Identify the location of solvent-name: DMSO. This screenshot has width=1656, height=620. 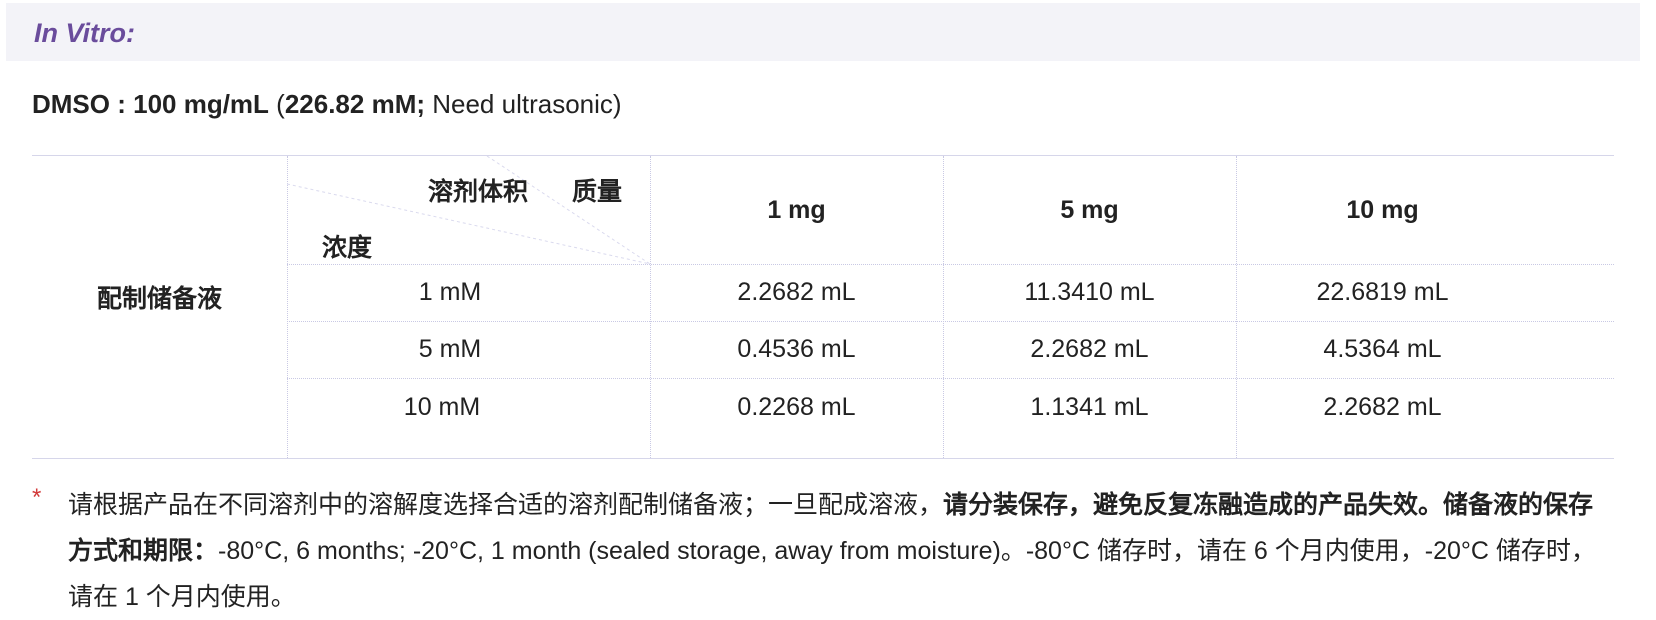
(71, 104).